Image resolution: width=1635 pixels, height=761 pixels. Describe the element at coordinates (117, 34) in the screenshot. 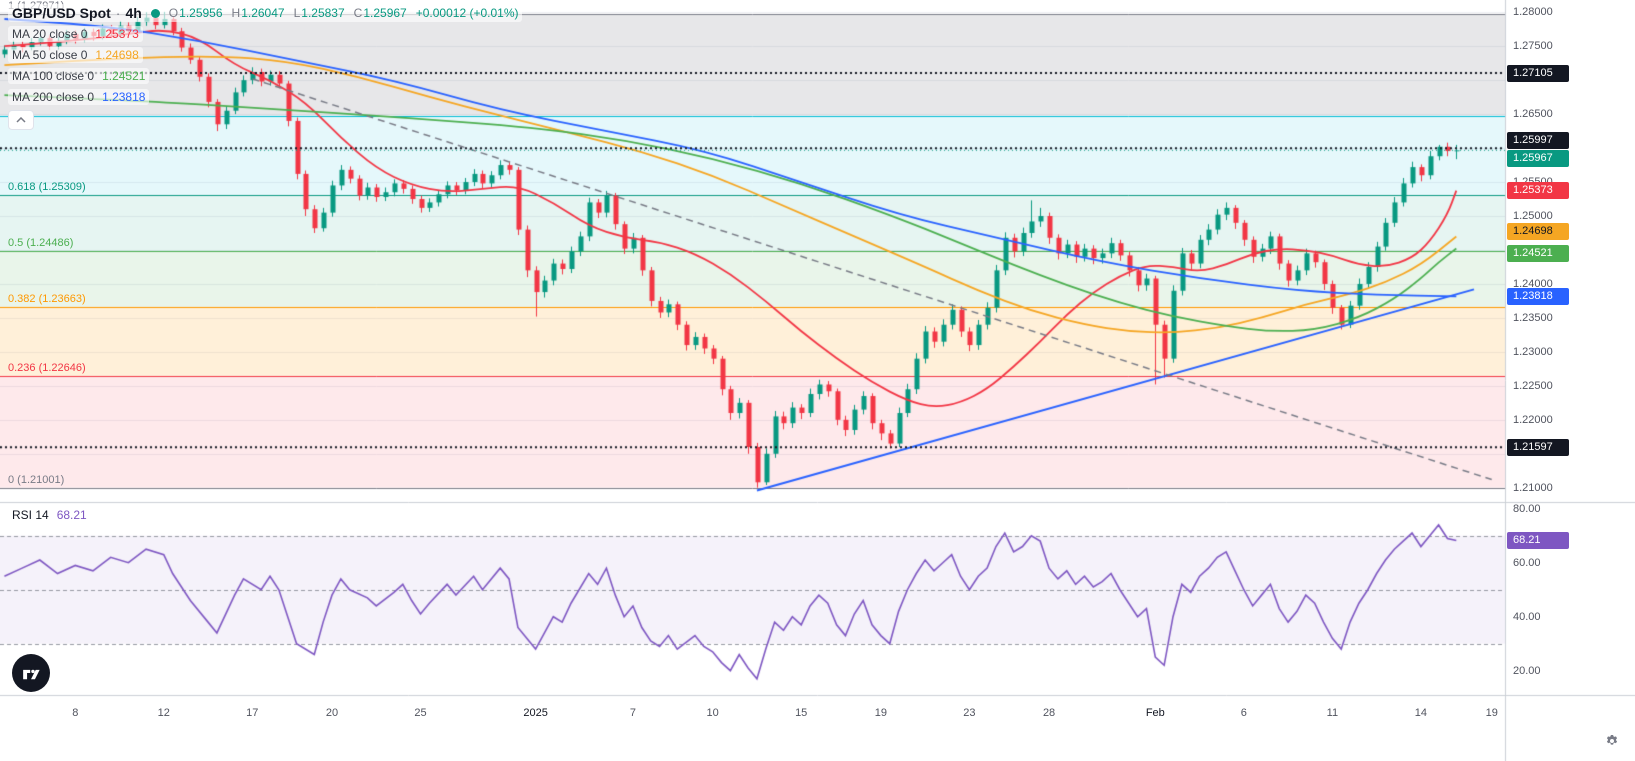

I see `ma-legend-value: 1.25373` at that location.